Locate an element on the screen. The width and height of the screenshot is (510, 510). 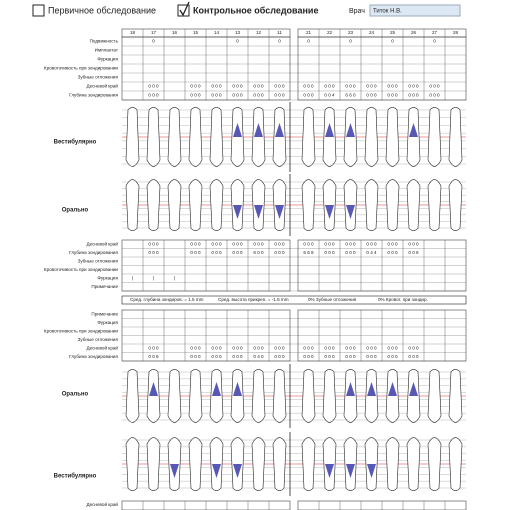
cell-value: | is located at coordinates (174, 277).